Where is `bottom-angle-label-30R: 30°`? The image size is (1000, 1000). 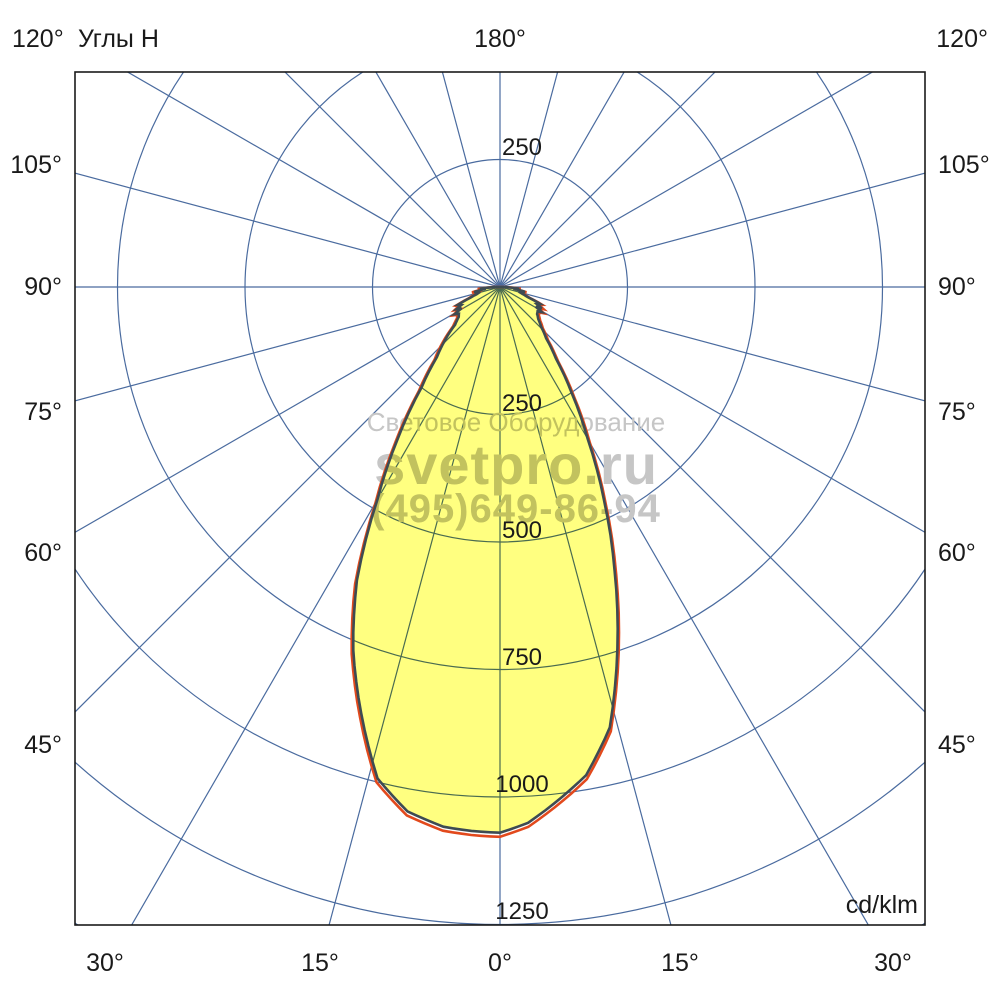 bottom-angle-label-30R: 30° is located at coordinates (893, 963).